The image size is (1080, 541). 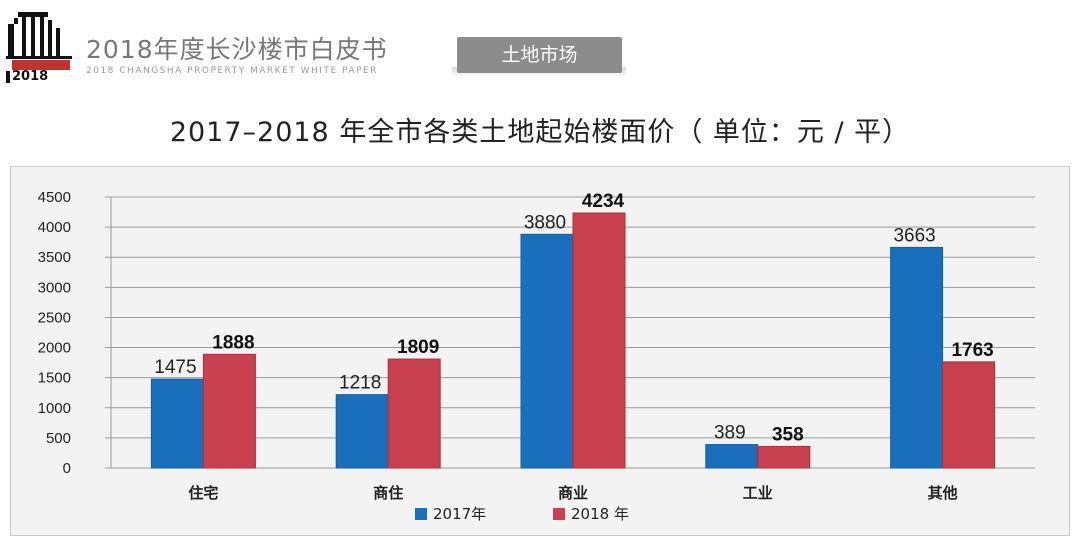 I want to click on legend-swatch-2018, so click(x=559, y=514).